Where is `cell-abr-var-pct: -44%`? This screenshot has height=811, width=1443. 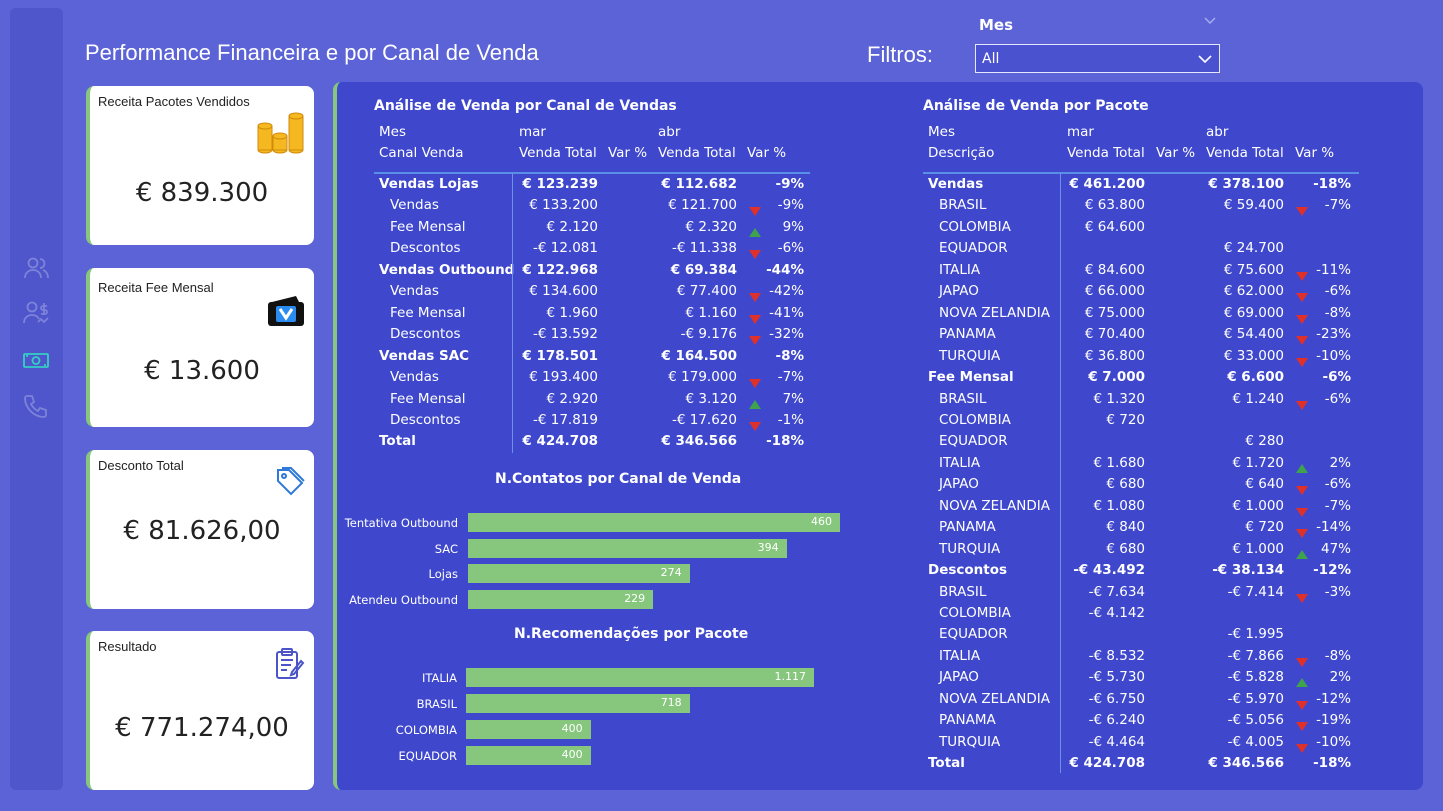 cell-abr-var-pct: -44% is located at coordinates (785, 269).